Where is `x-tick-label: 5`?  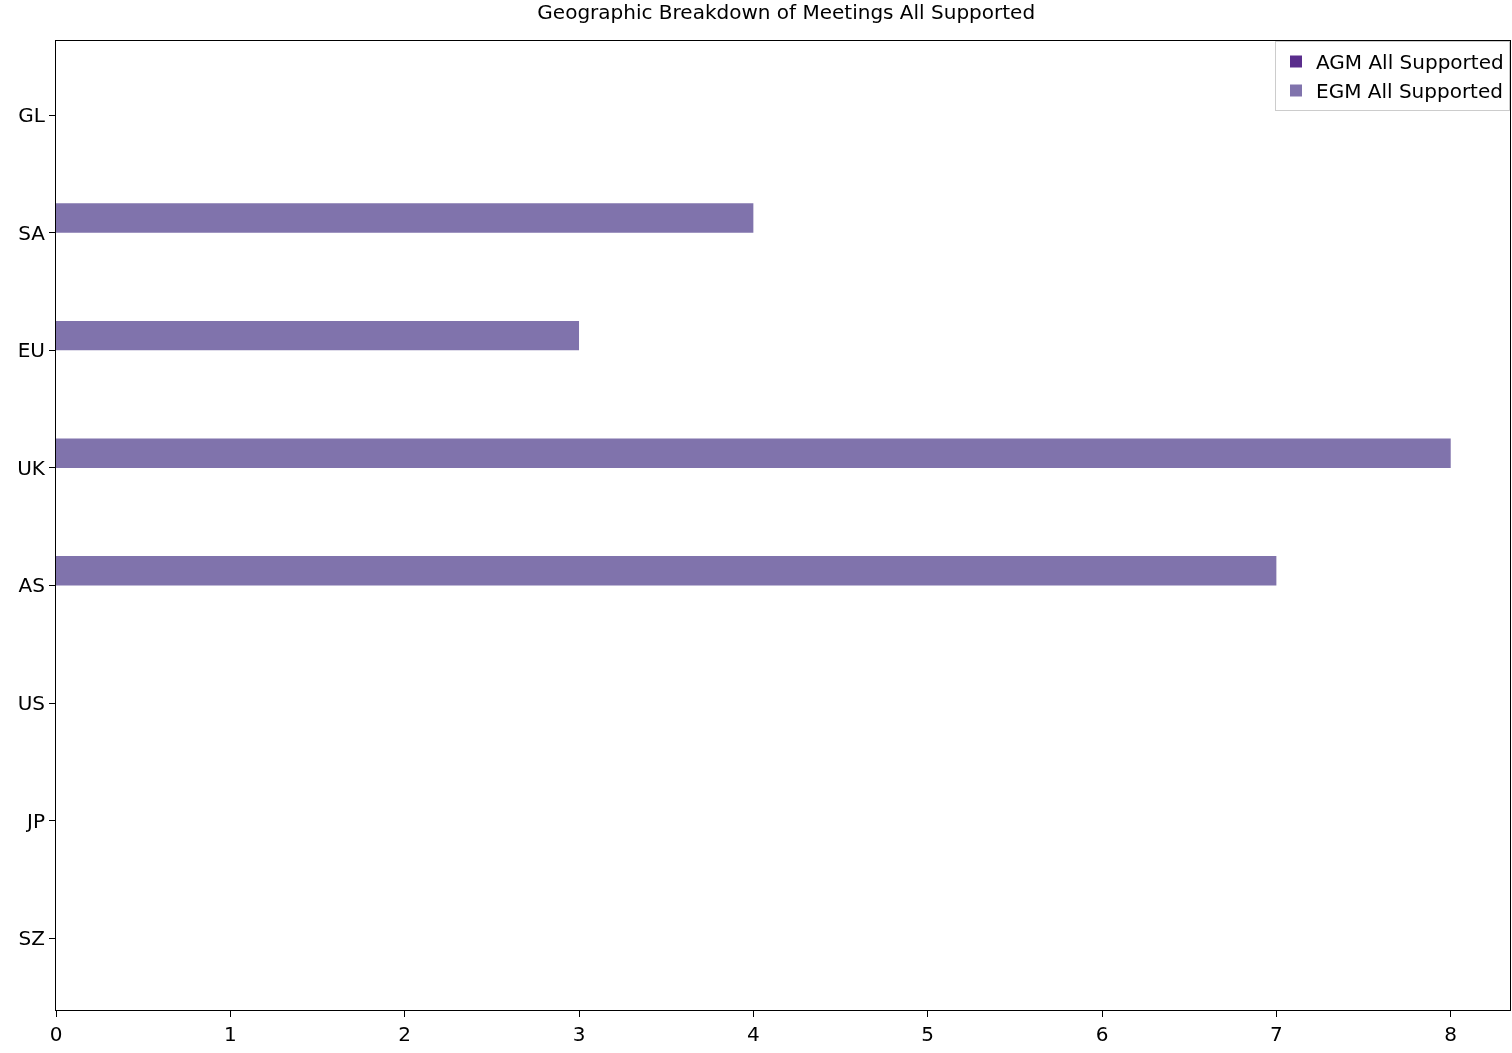 x-tick-label: 5 is located at coordinates (928, 1034).